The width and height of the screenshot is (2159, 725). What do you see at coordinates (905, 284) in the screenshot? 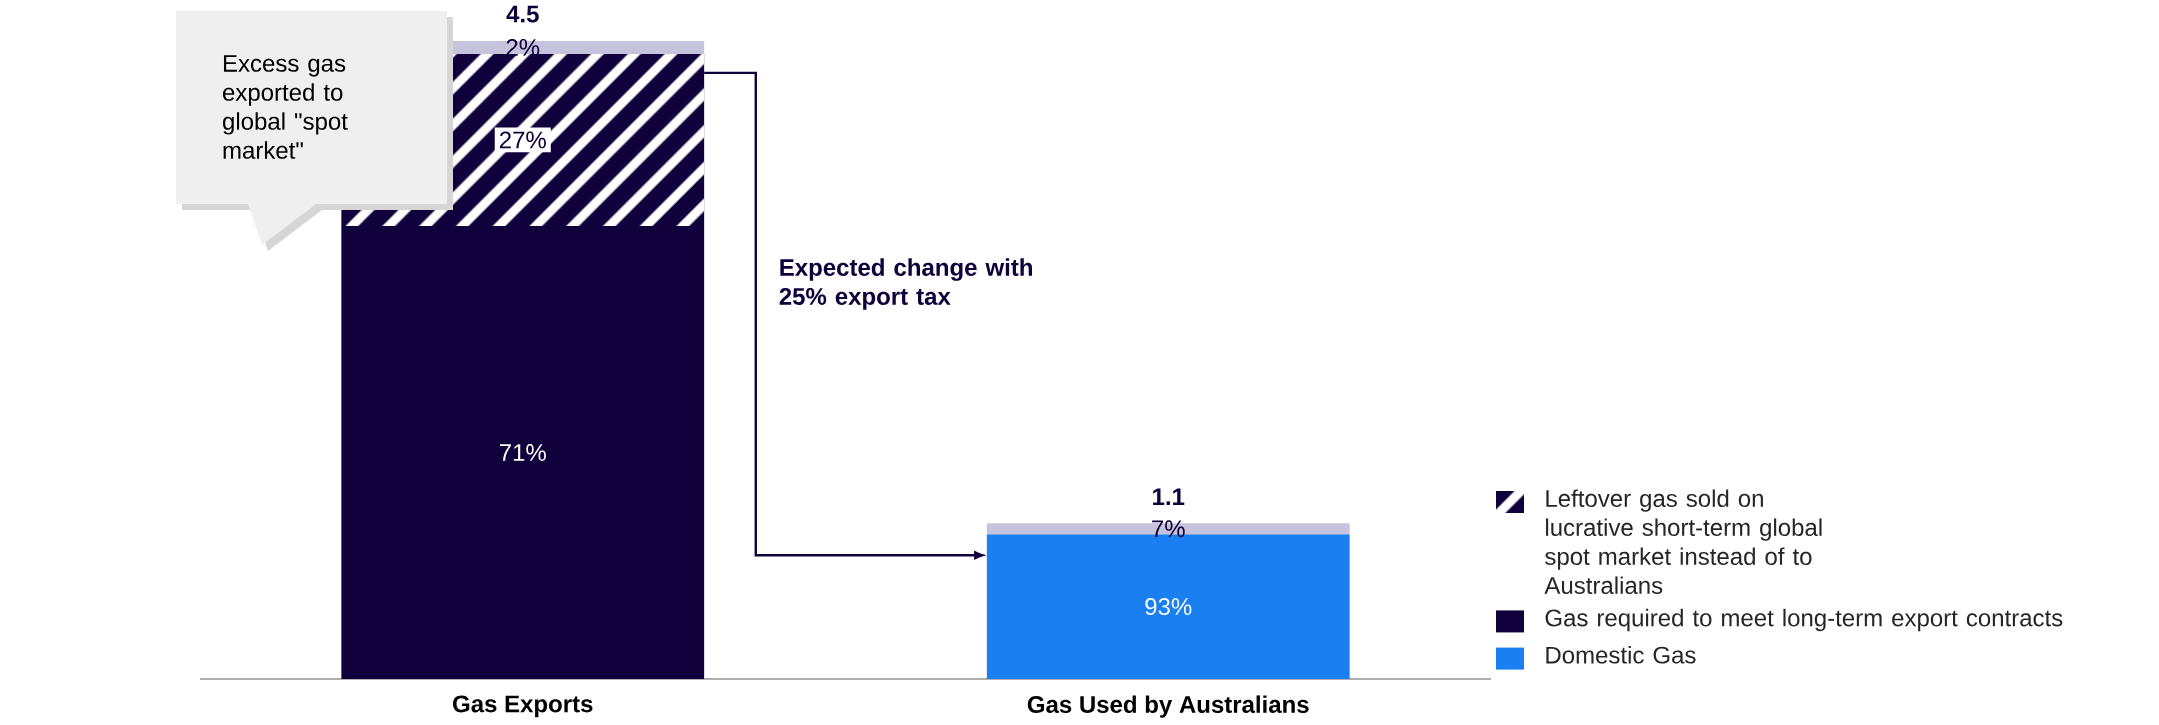
I see `annotation: Expected change with 25% export tax` at bounding box center [905, 284].